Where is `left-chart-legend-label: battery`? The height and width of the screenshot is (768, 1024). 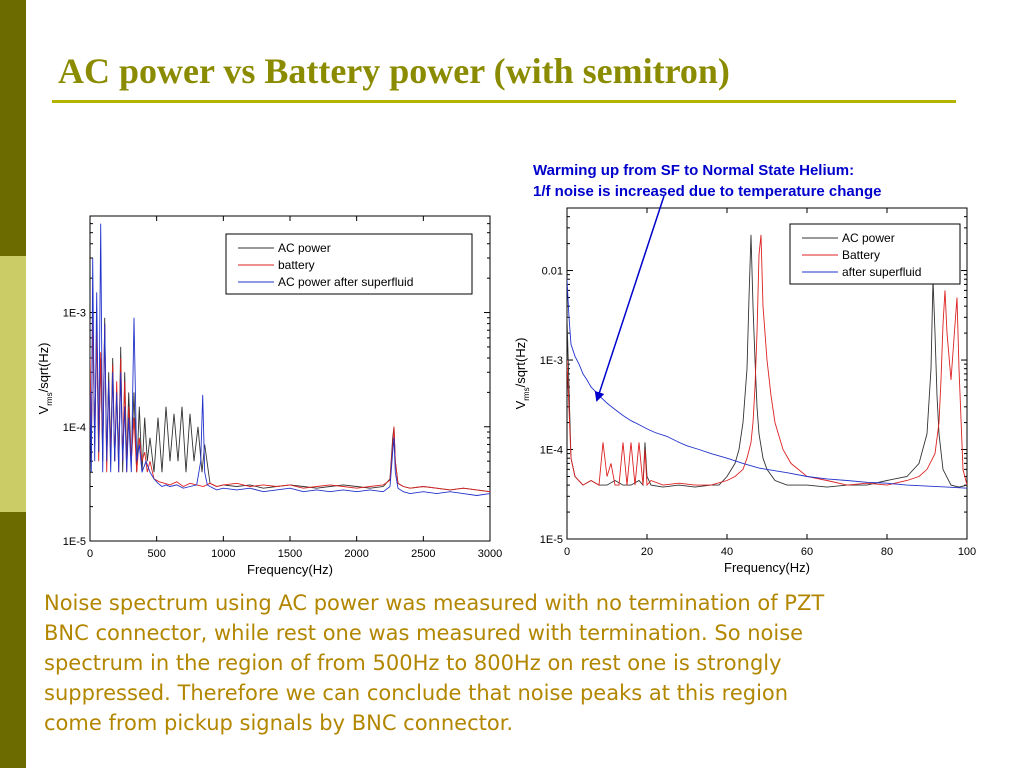
left-chart-legend-label: battery is located at coordinates (296, 265).